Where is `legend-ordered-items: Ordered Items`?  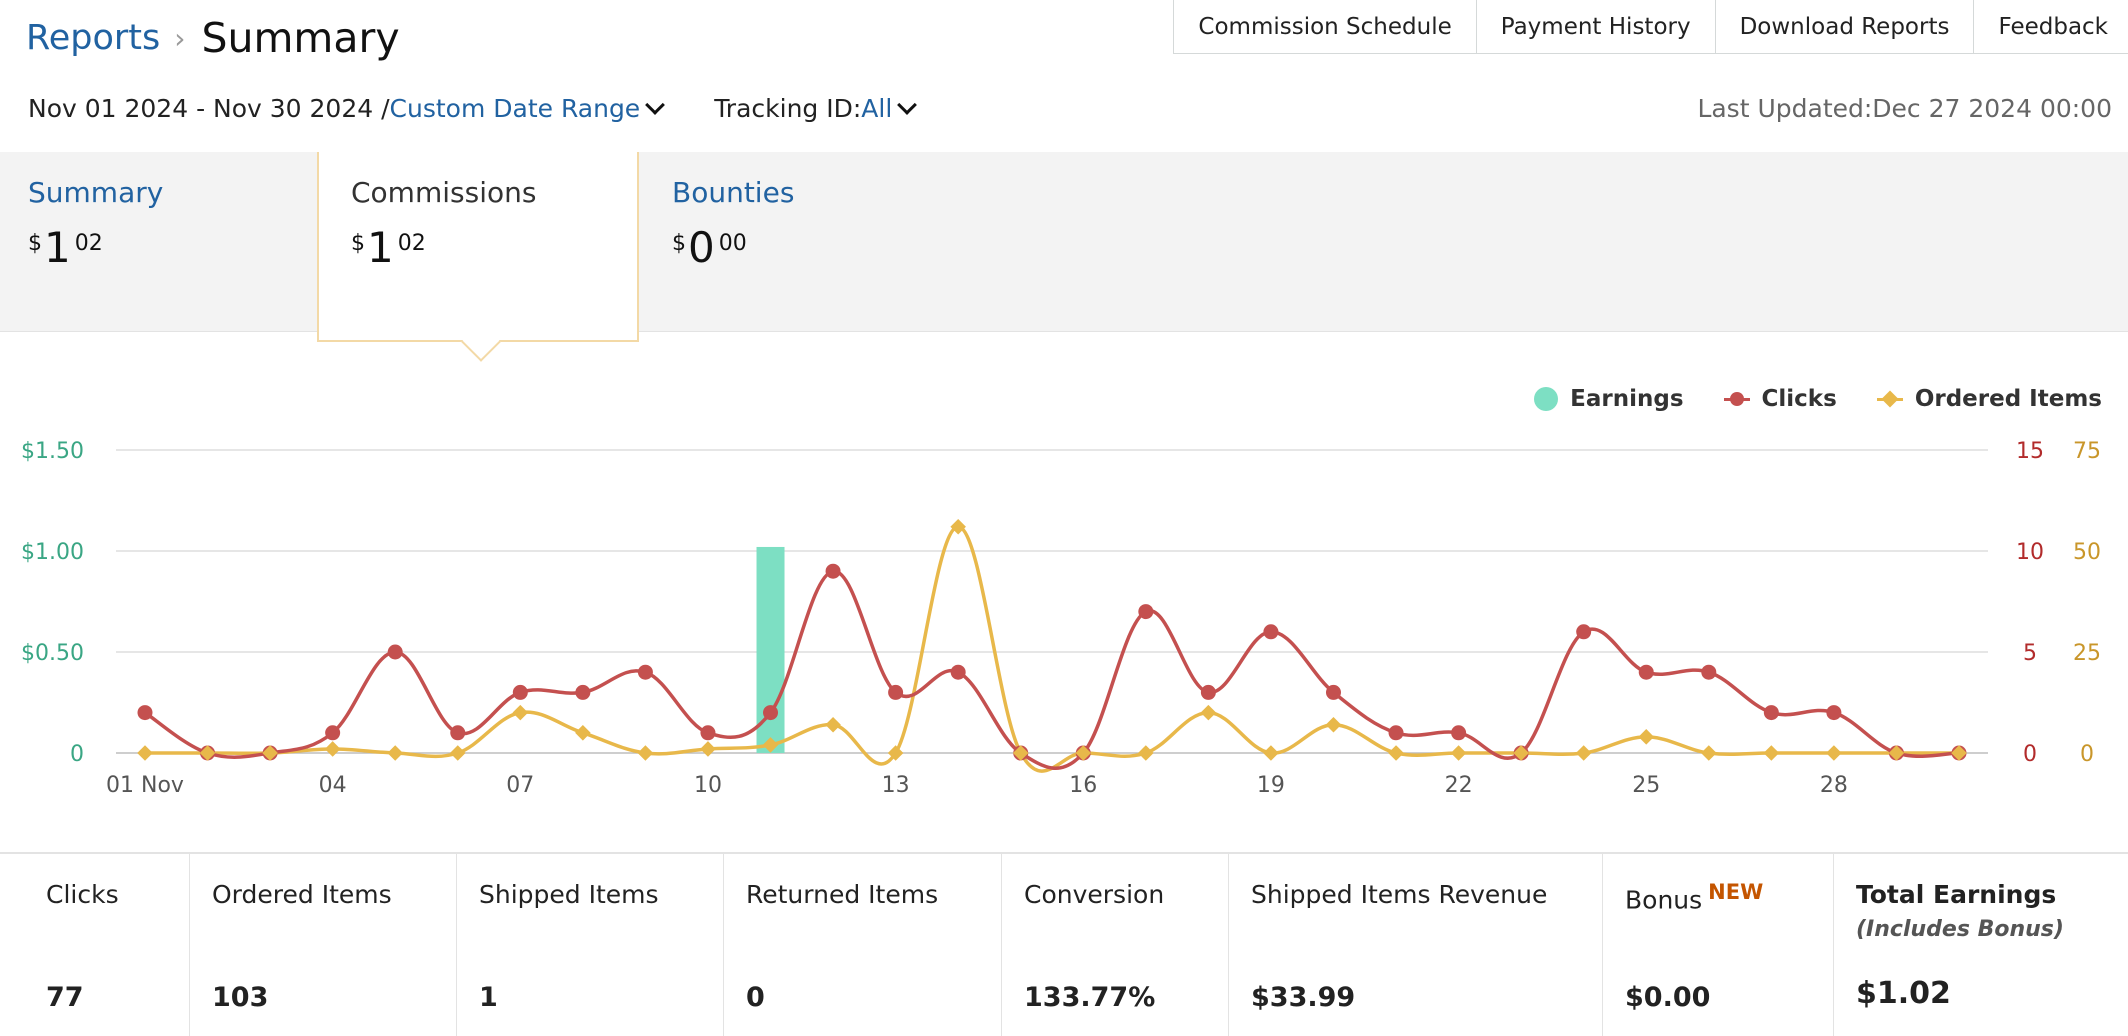
legend-ordered-items: Ordered Items is located at coordinates (1989, 399).